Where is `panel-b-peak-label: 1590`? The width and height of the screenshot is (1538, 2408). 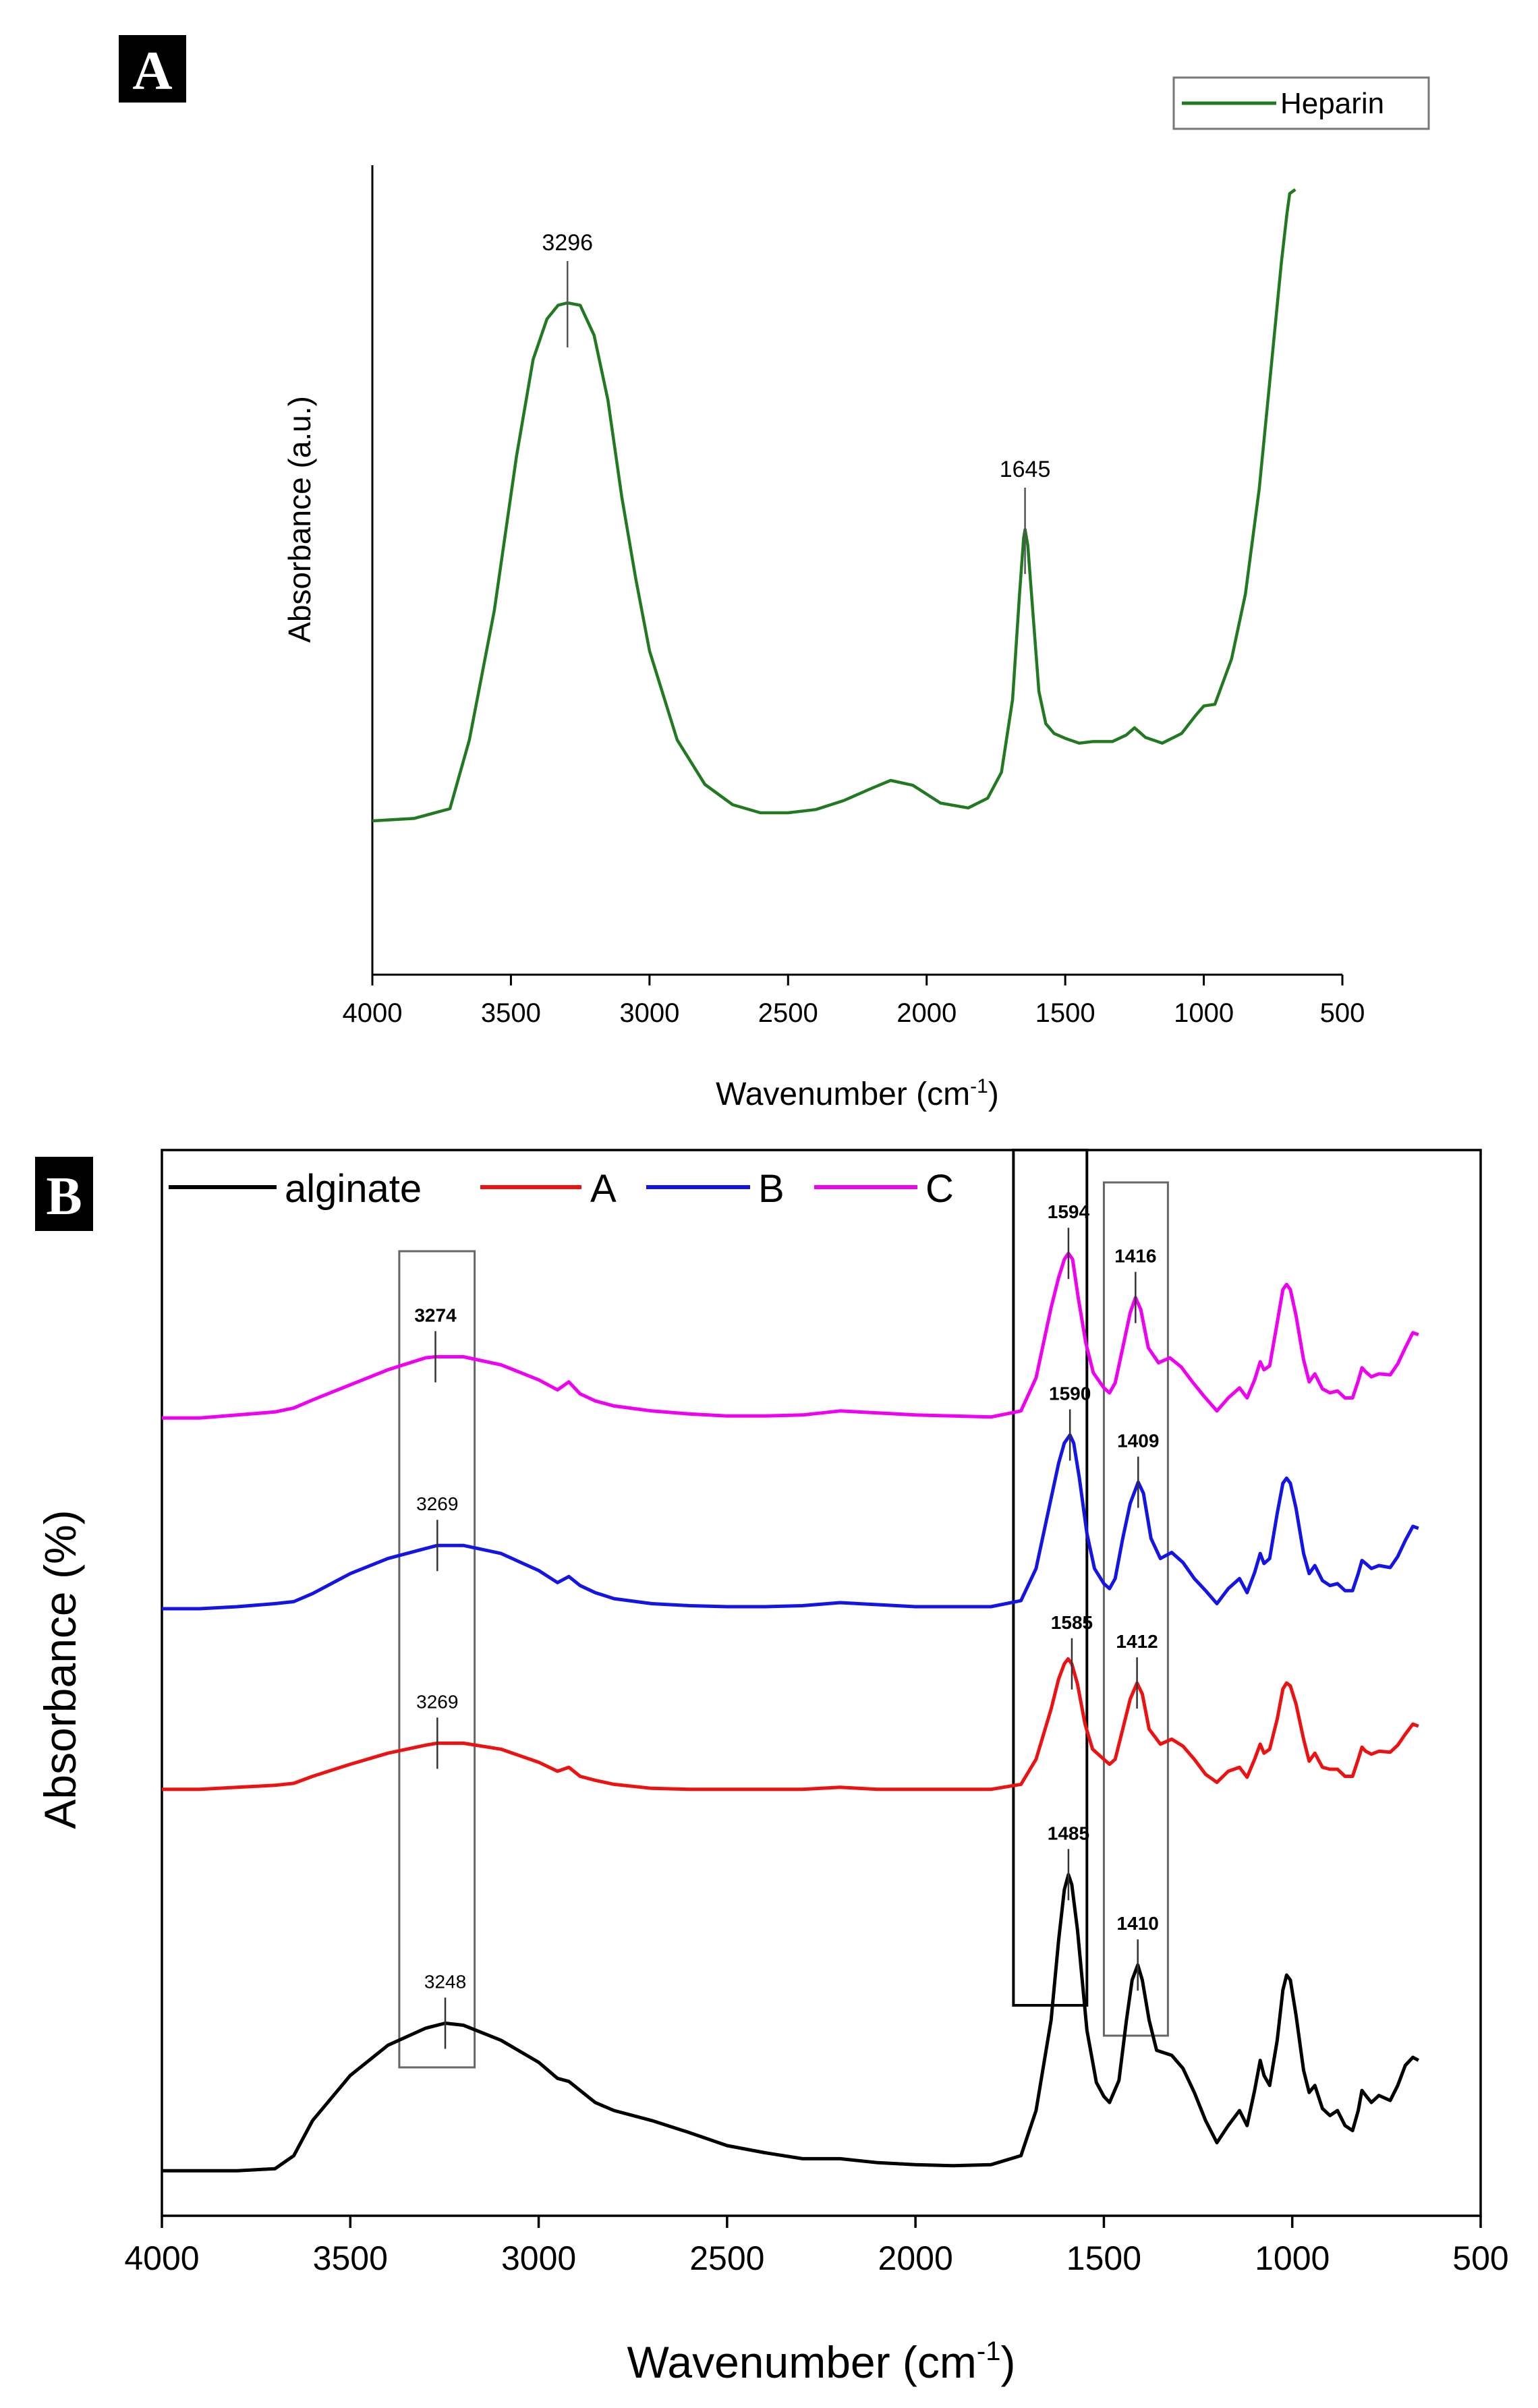
panel-b-peak-label: 1590 is located at coordinates (1070, 1393).